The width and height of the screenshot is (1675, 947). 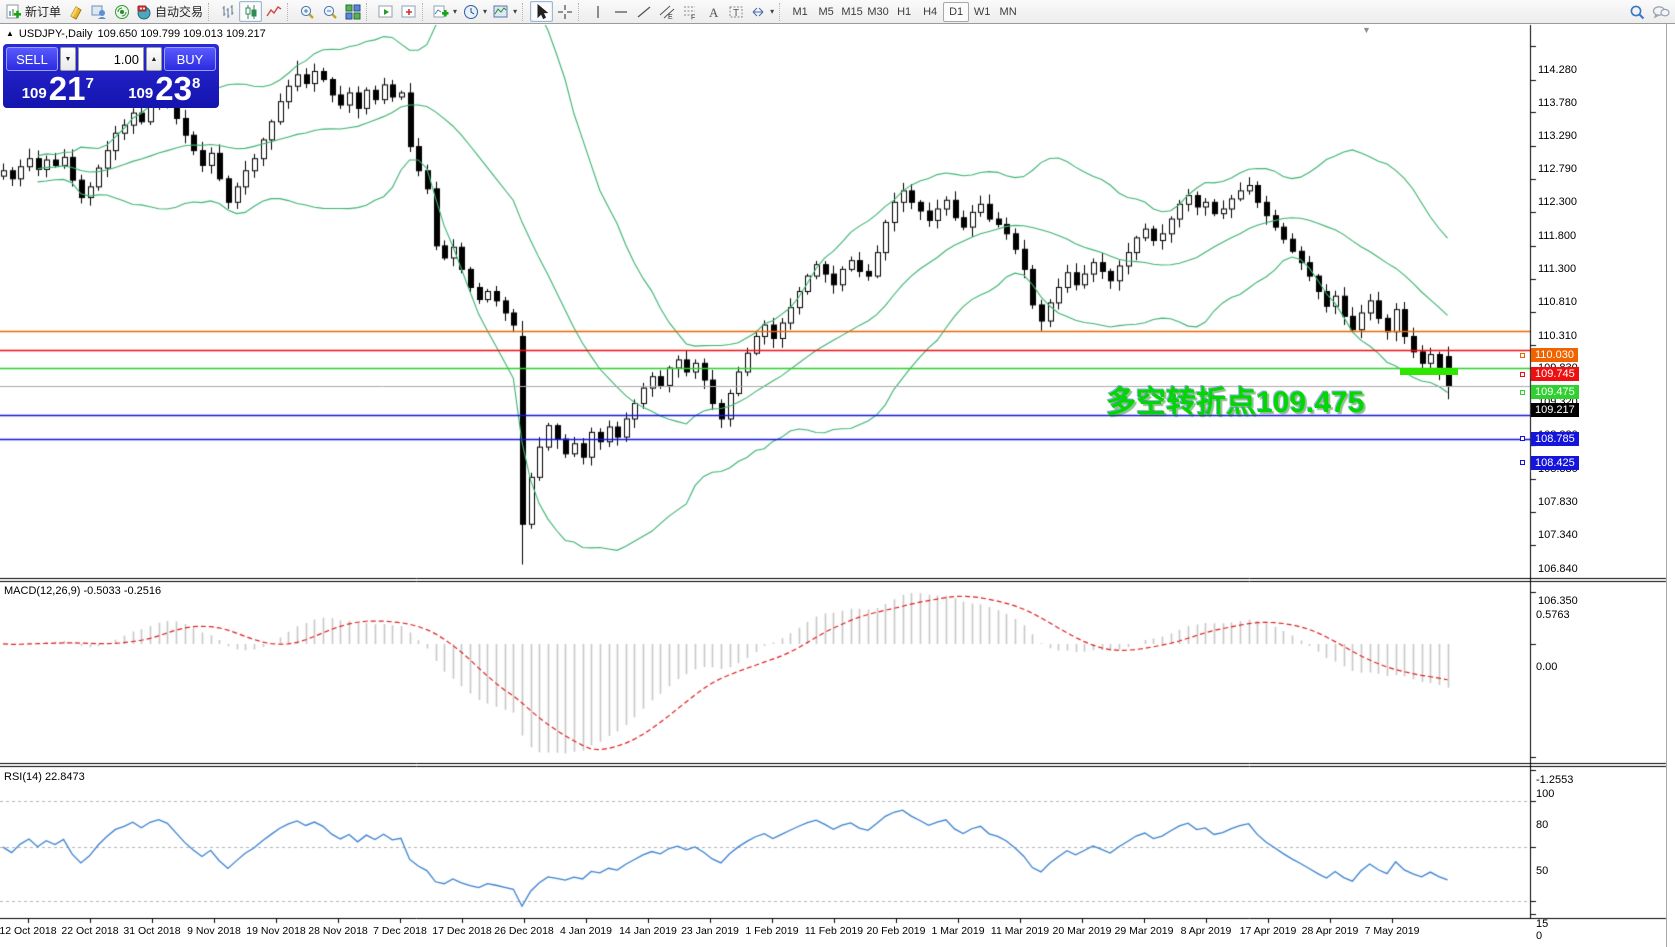 I want to click on periods-button: ▾, so click(x=475, y=11).